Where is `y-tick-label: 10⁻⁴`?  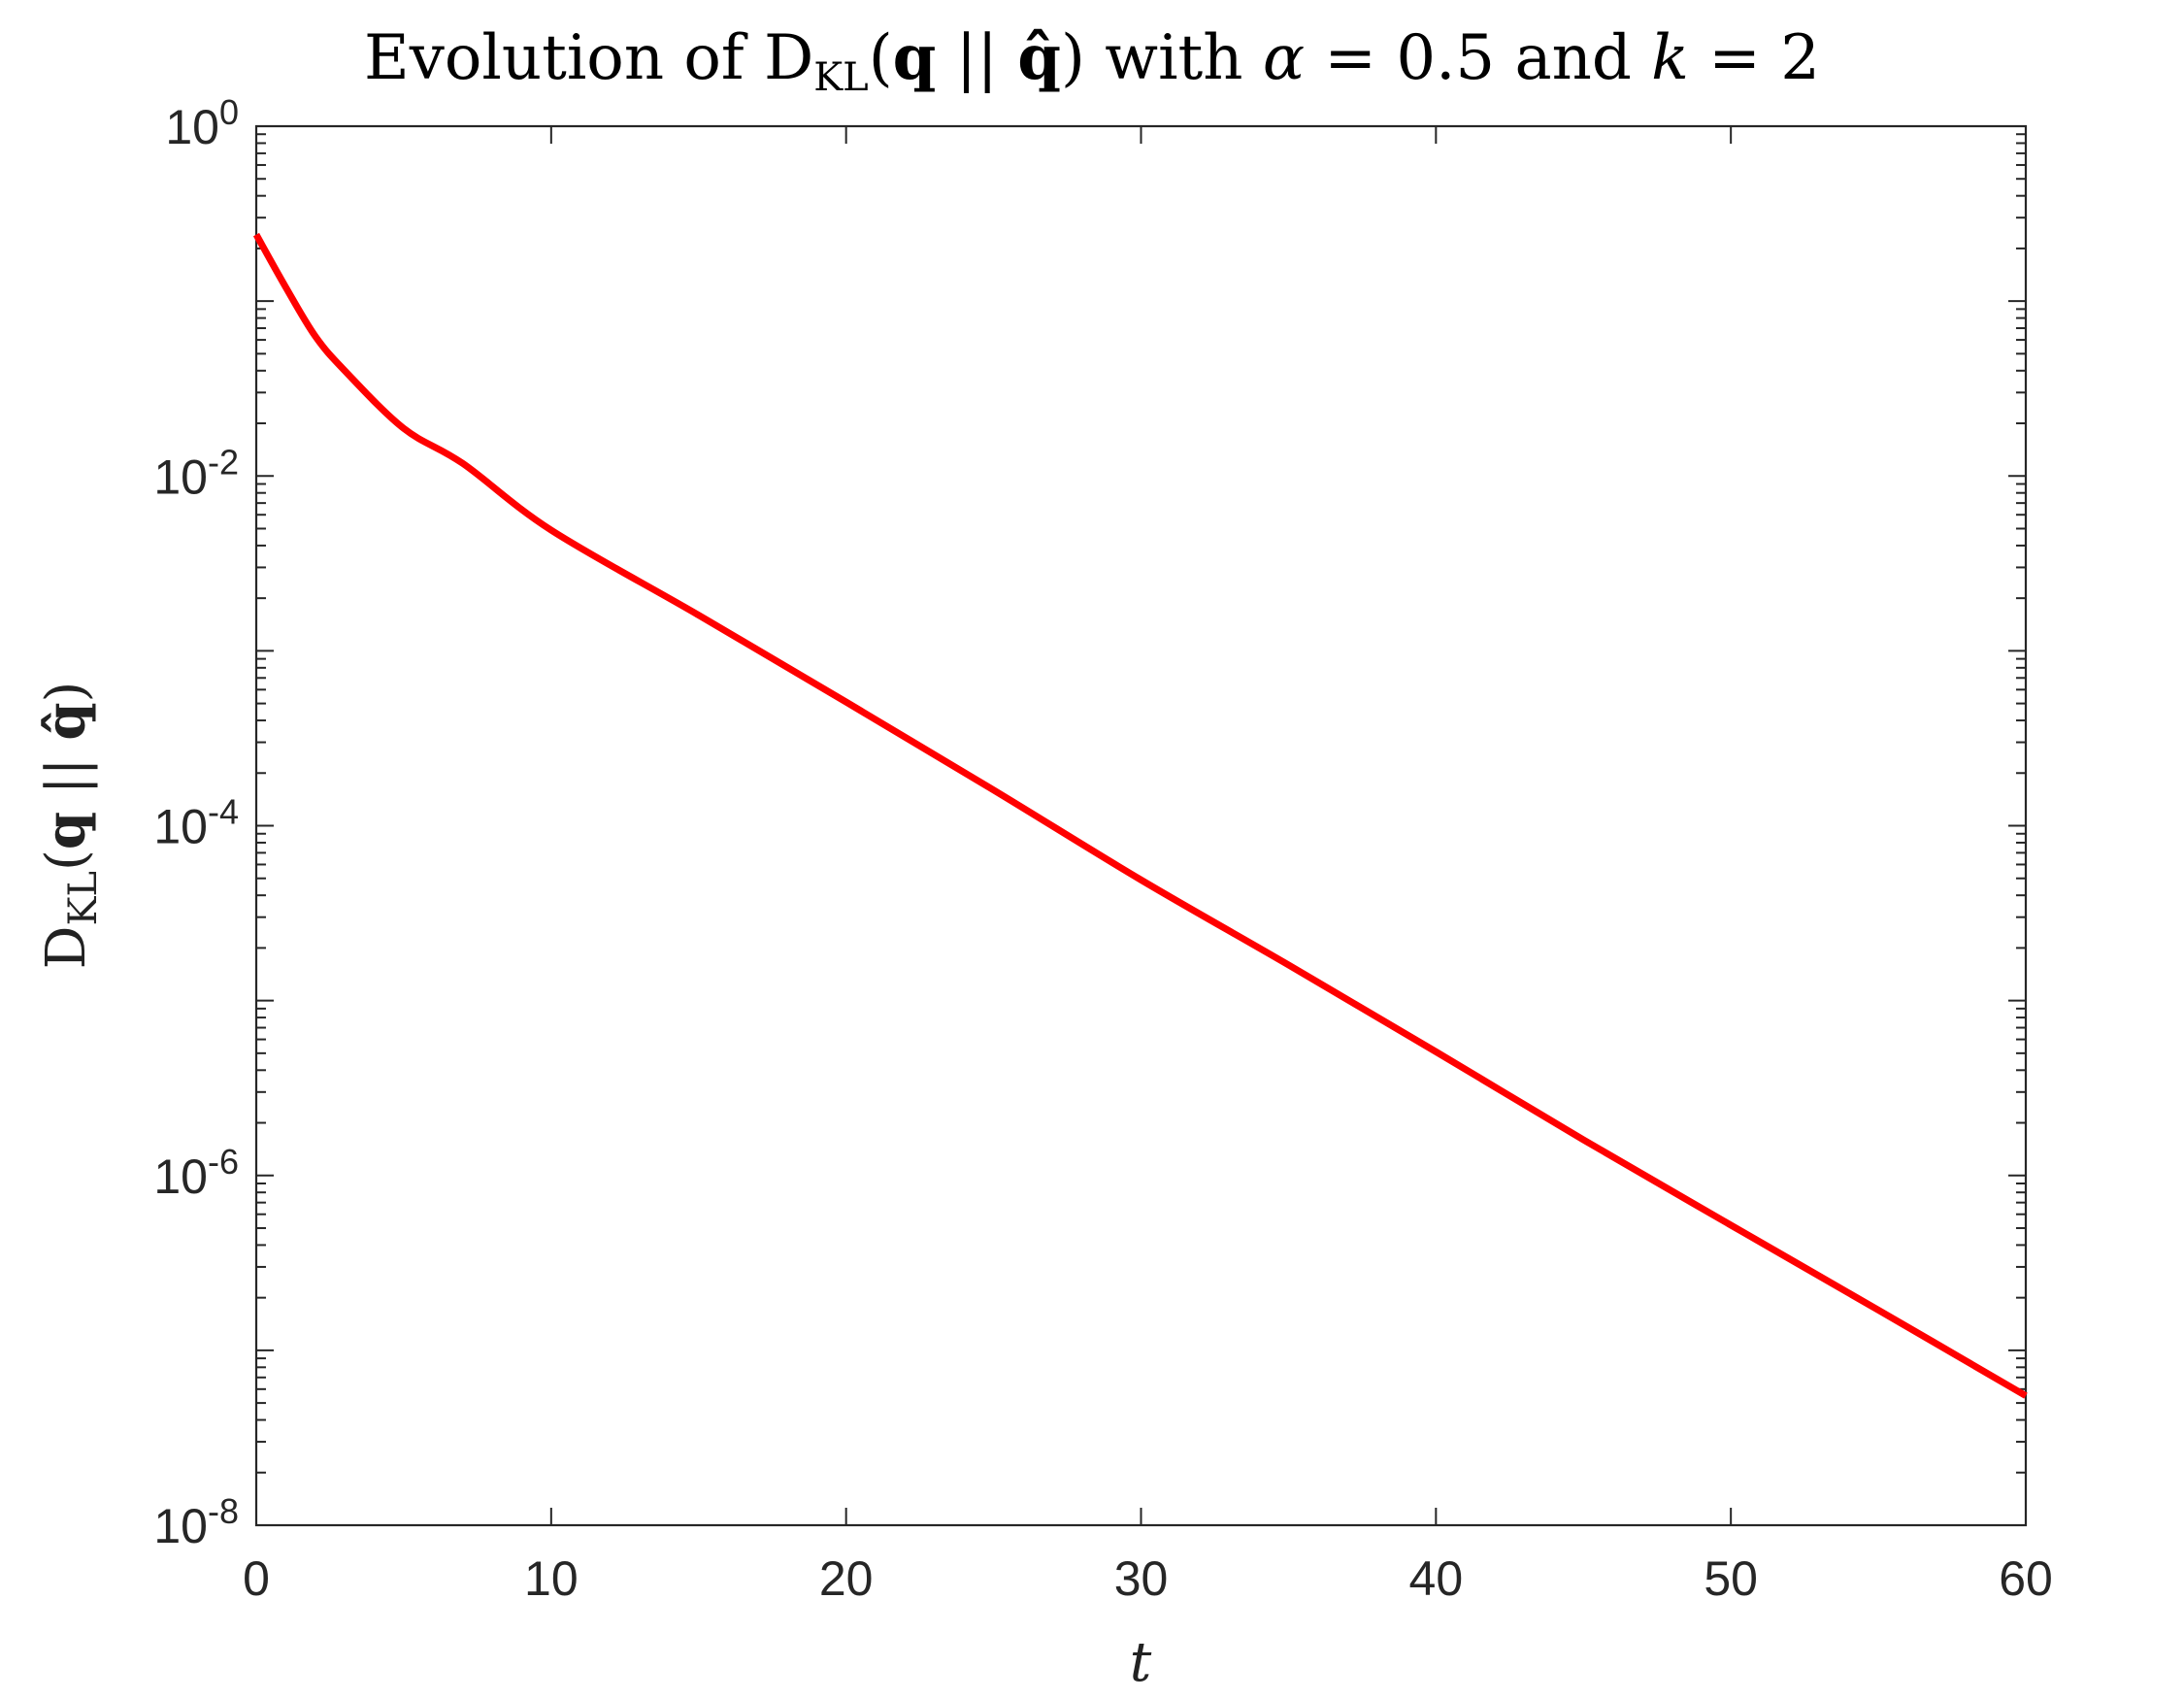 y-tick-label: 10⁻⁴ is located at coordinates (196, 823).